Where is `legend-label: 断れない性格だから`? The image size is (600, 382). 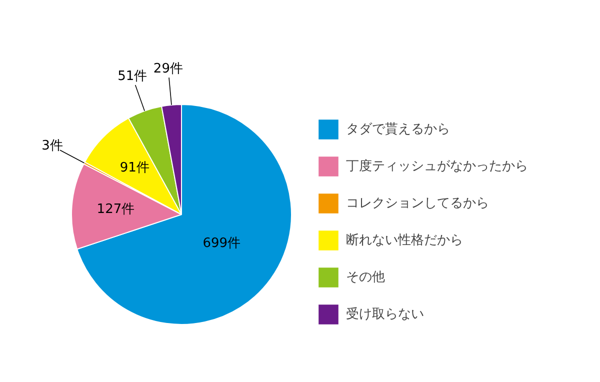 legend-label: 断れない性格だから is located at coordinates (404, 240).